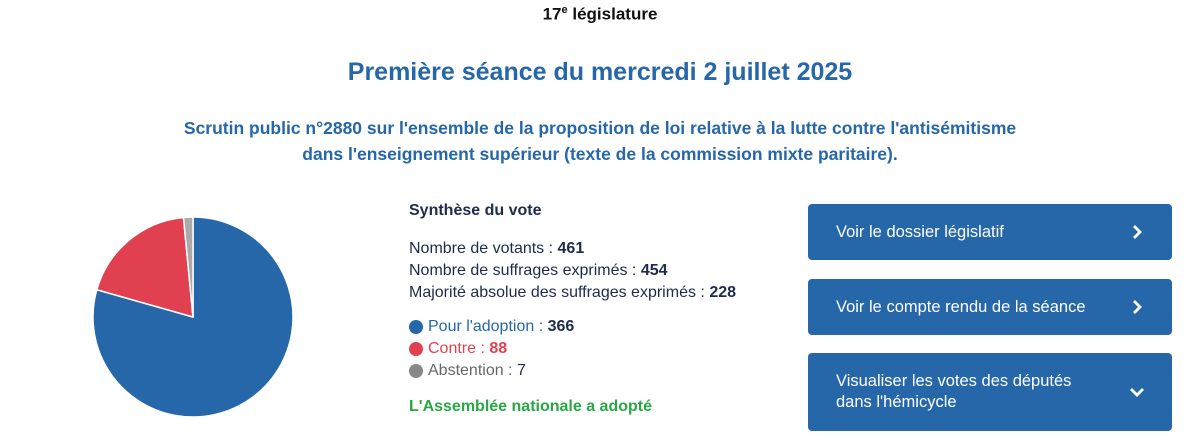  Describe the element at coordinates (599, 371) in the screenshot. I see `legend-abstention: Abstention : 7` at that location.